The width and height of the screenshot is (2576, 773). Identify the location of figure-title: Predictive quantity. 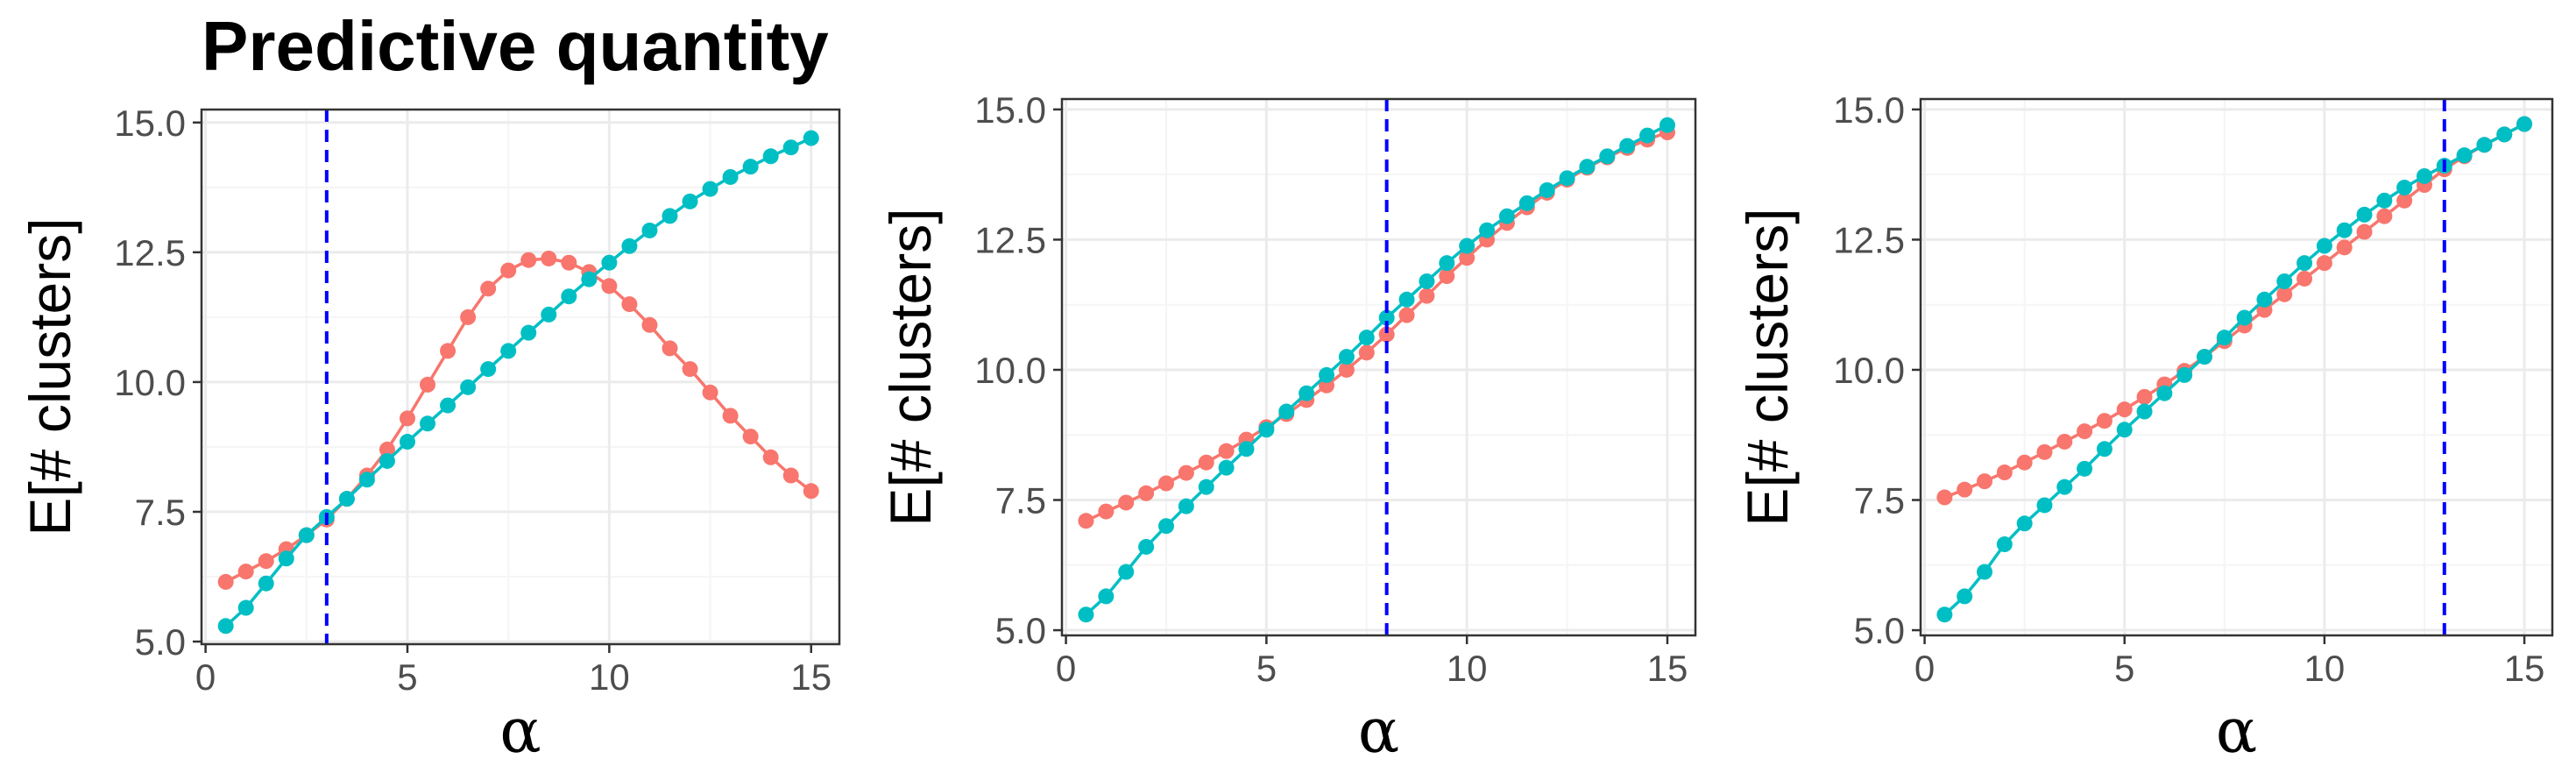
(515, 46).